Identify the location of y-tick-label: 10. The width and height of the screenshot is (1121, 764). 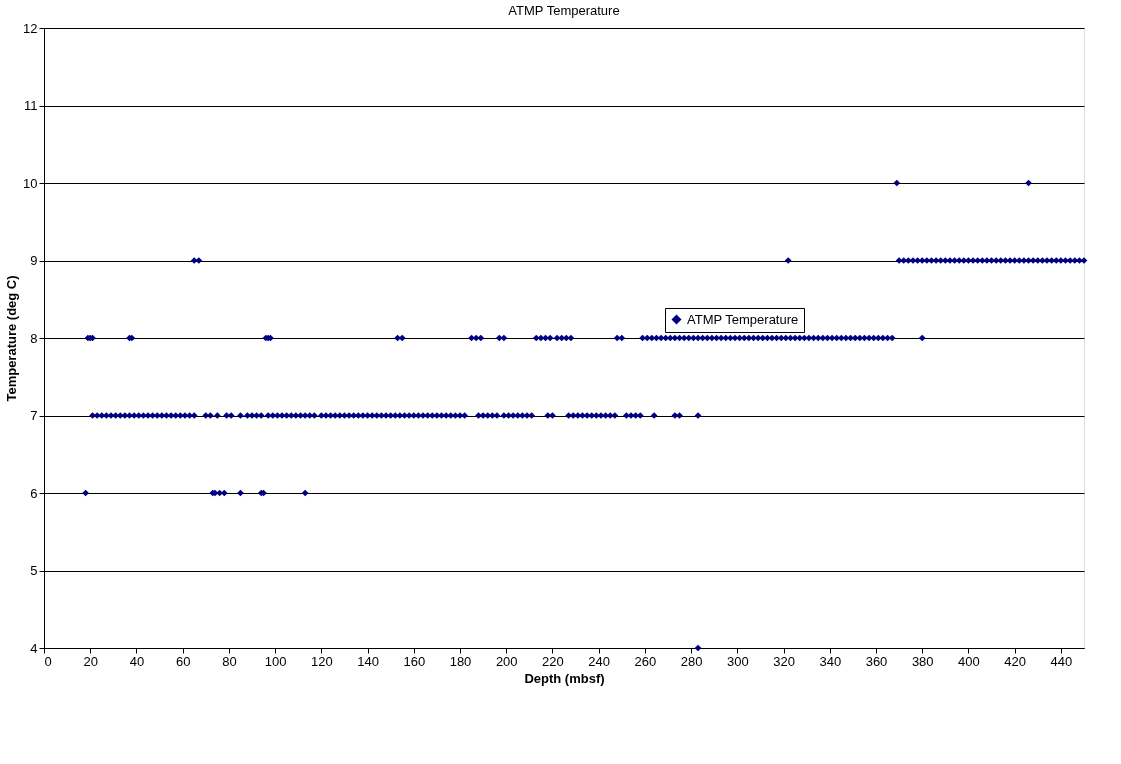
(30, 183).